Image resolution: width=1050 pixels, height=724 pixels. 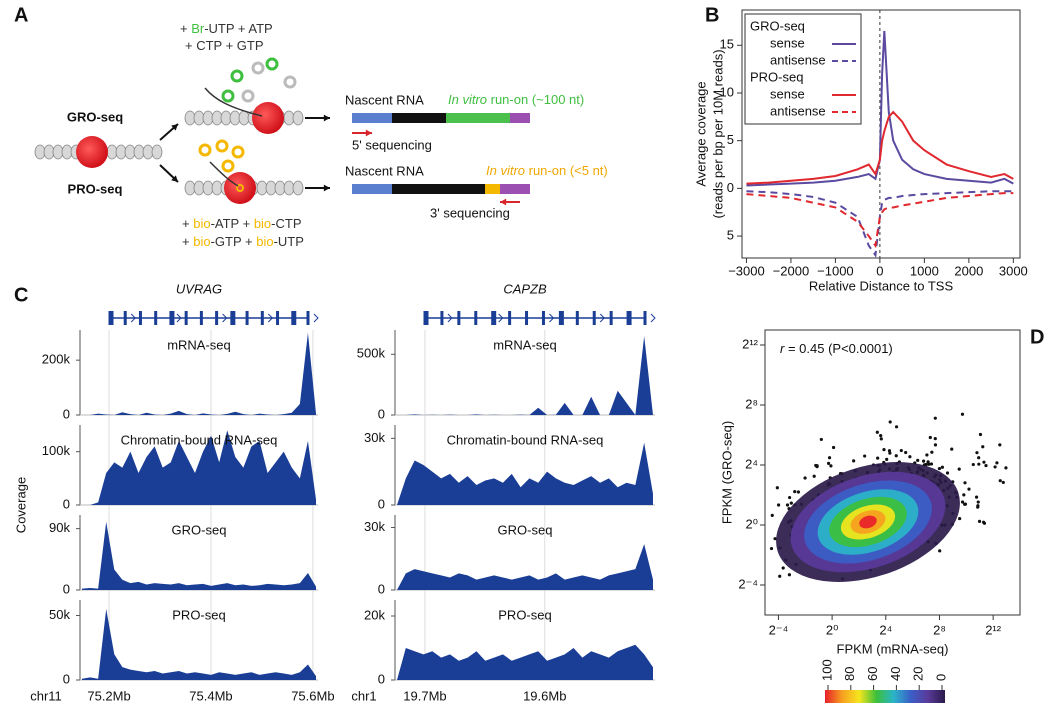 I want to click on assay-label: GRO-seq, so click(x=95, y=116).